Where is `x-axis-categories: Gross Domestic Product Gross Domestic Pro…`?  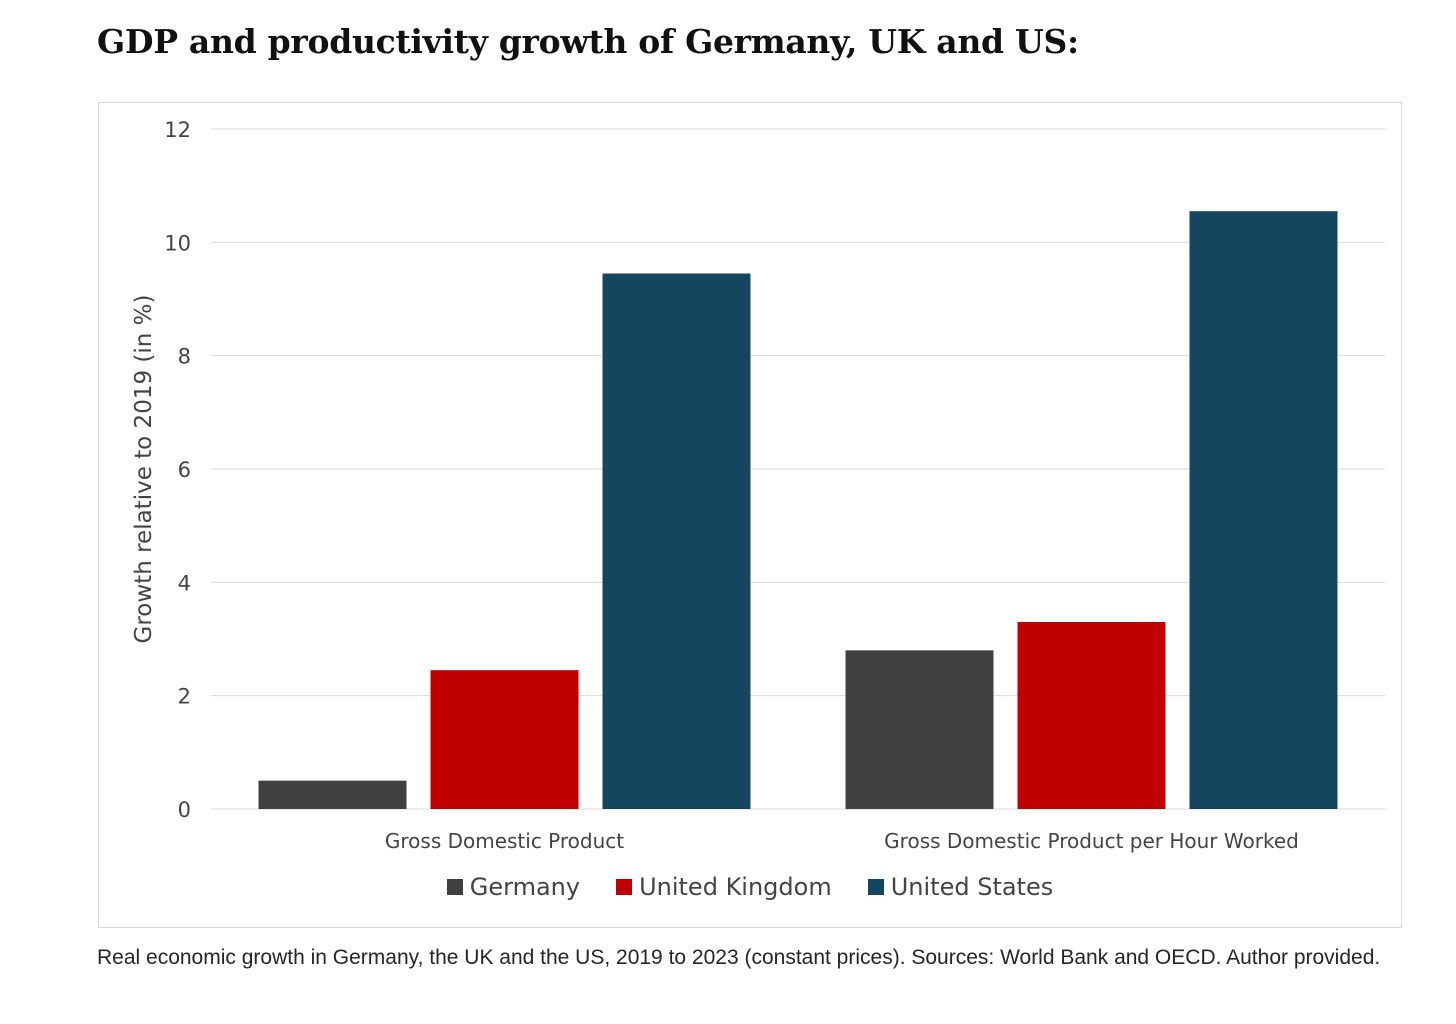 x-axis-categories: Gross Domestic Product Gross Domestic Pro… is located at coordinates (842, 841).